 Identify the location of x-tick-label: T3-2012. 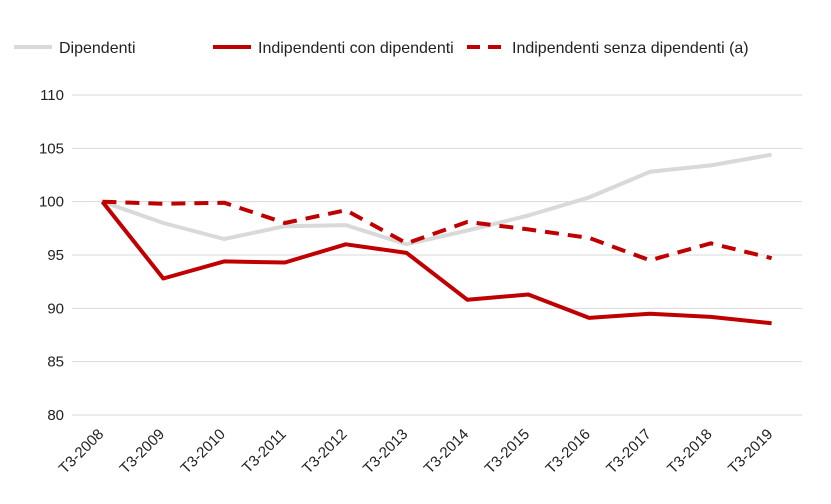
(325, 452).